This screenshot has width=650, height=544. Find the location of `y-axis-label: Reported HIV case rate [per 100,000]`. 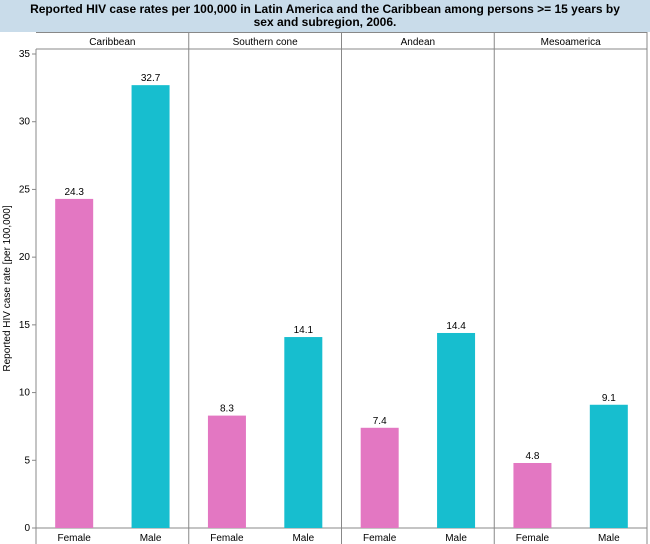

y-axis-label: Reported HIV case rate [per 100,000] is located at coordinates (7, 288).